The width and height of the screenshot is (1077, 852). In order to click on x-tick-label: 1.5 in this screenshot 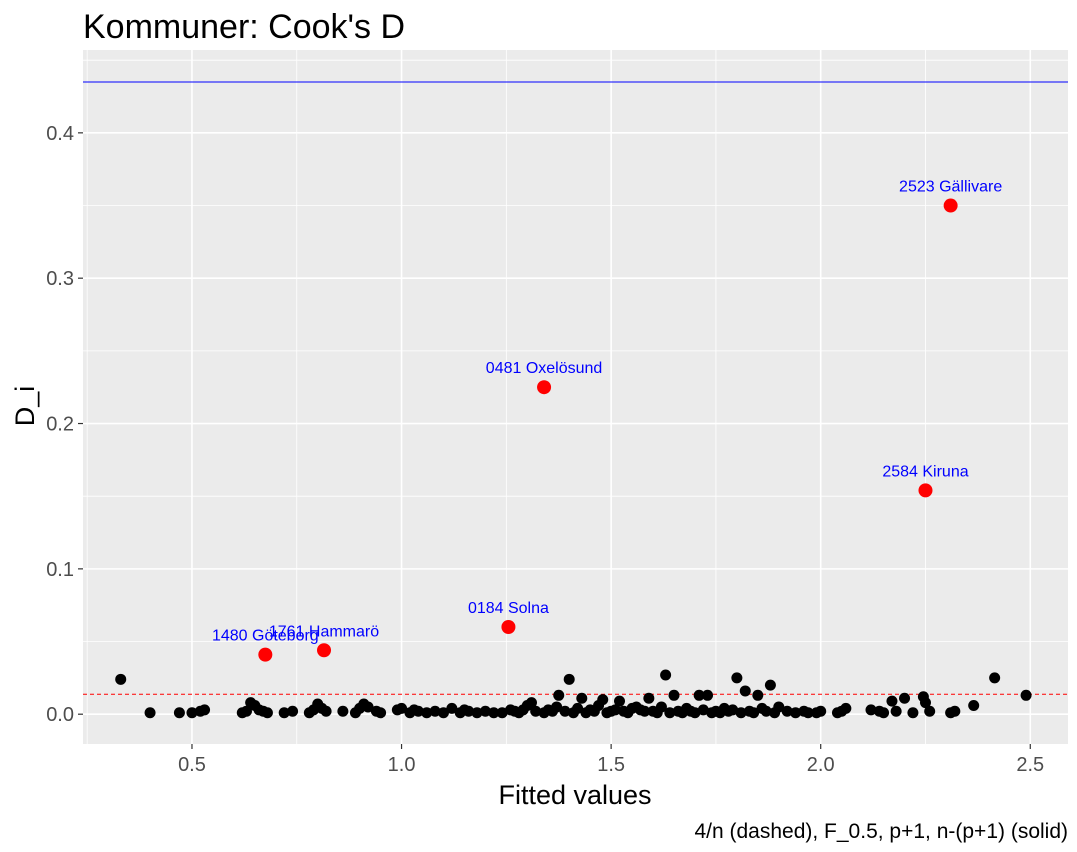, I will do `click(611, 765)`.